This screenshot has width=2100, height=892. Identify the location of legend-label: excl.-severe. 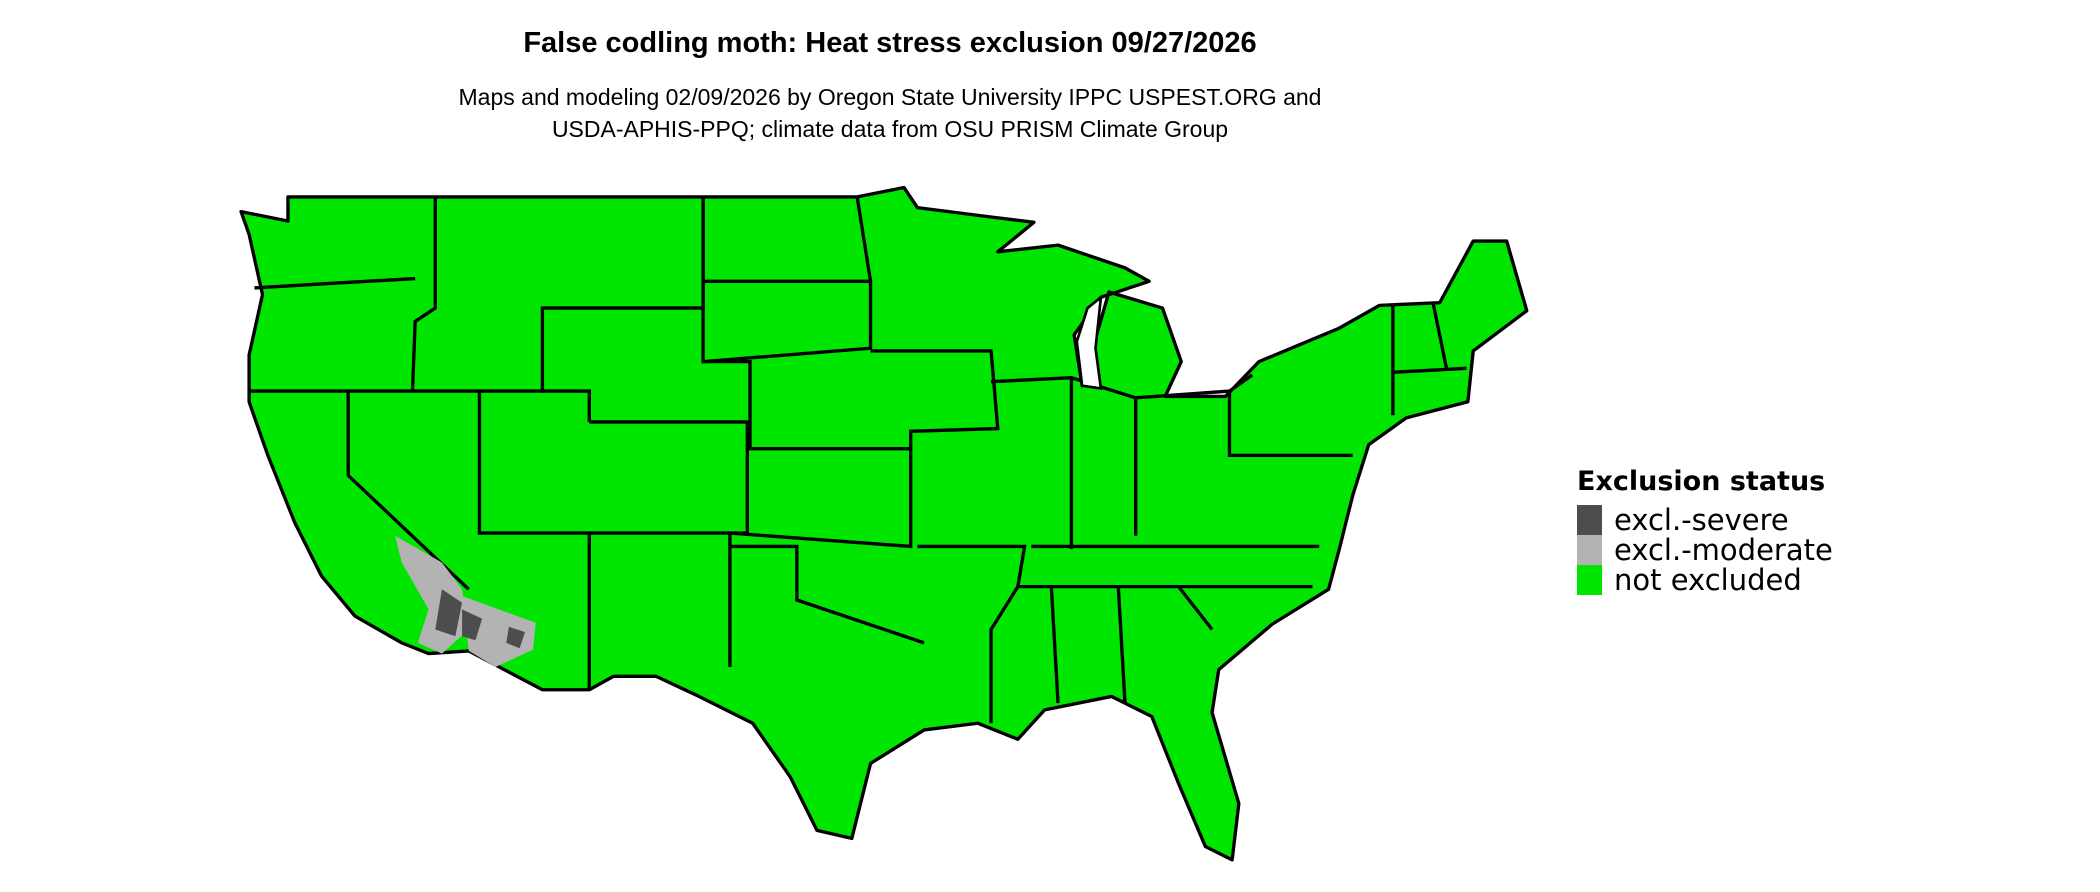
(1701, 520).